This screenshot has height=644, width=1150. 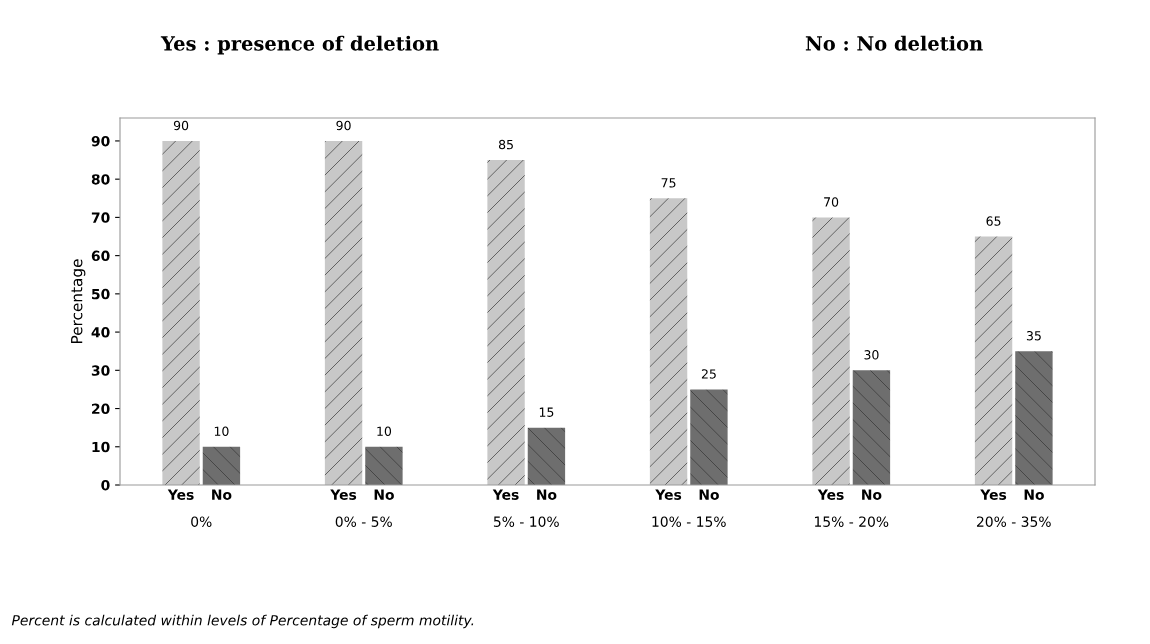 What do you see at coordinates (242, 621) in the screenshot?
I see `text: Percent is calculated within levels of Percentage of sperm motility.` at bounding box center [242, 621].